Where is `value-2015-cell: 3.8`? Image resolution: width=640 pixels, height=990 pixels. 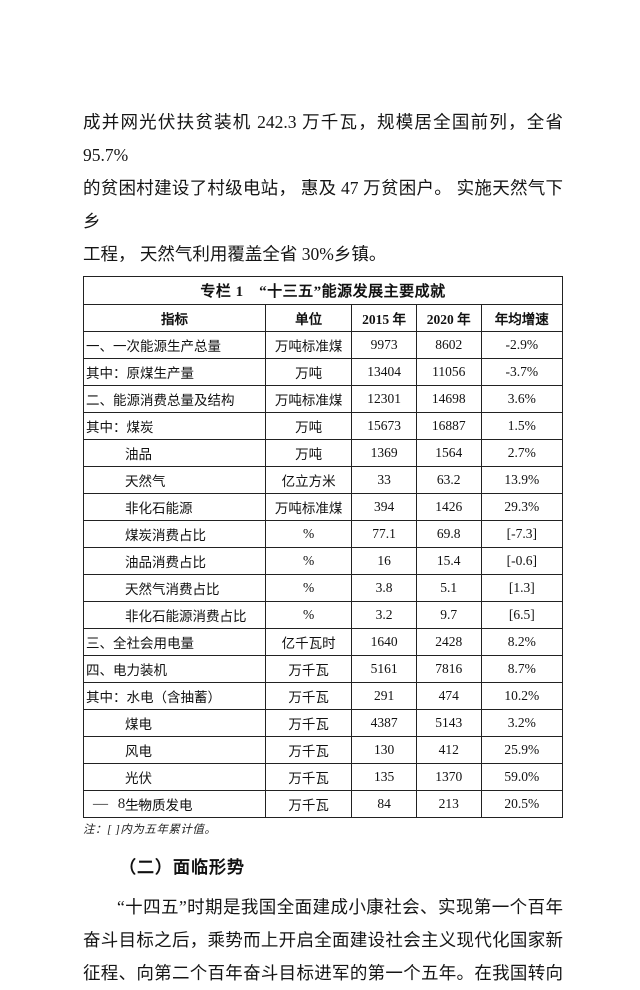
value-2015-cell: 3.8 is located at coordinates (384, 588).